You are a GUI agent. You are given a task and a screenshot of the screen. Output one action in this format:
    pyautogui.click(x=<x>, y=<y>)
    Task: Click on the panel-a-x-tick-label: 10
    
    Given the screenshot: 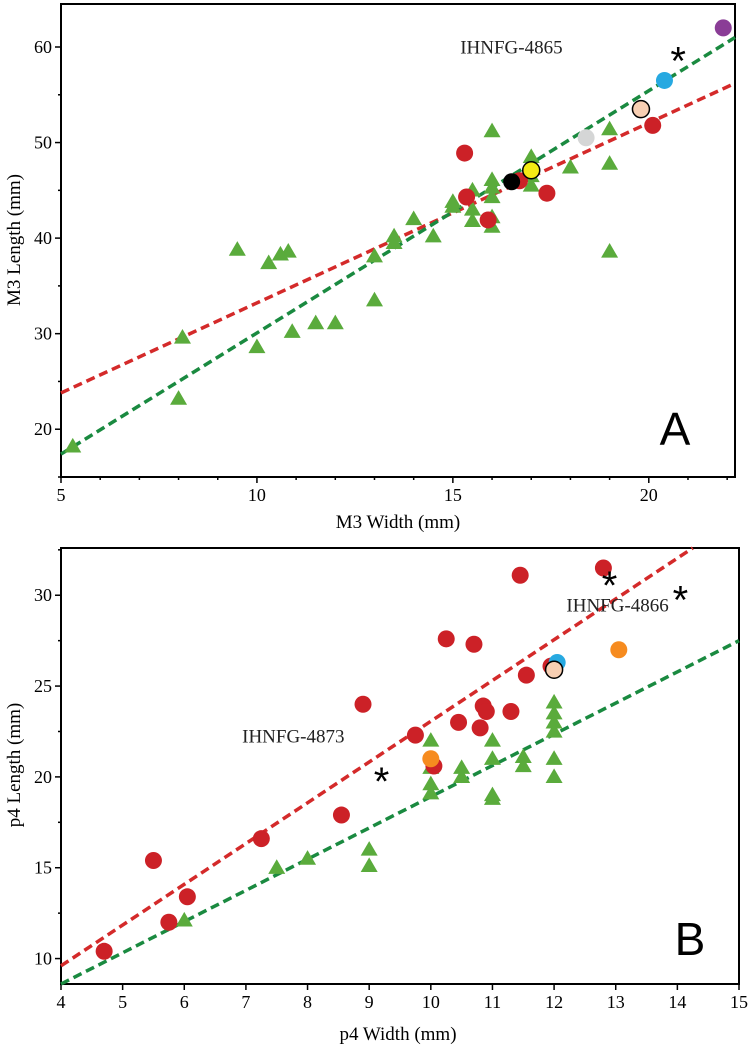 What is the action you would take?
    pyautogui.click(x=257, y=495)
    